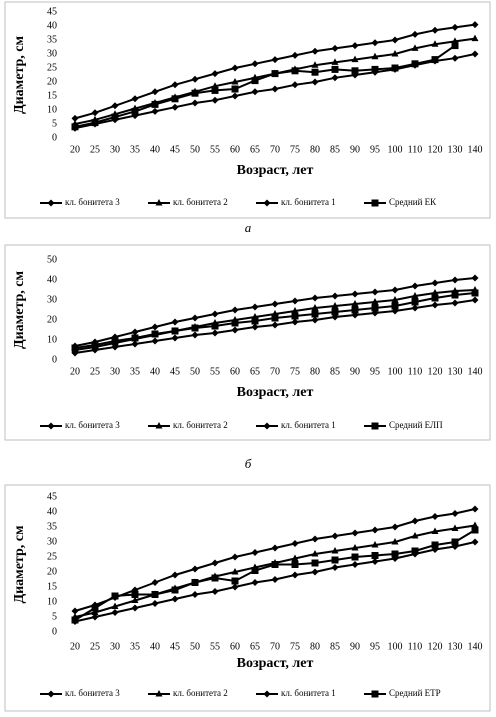  What do you see at coordinates (416, 425) in the screenshot?
I see `legend-label: Средний ЕЛП` at bounding box center [416, 425].